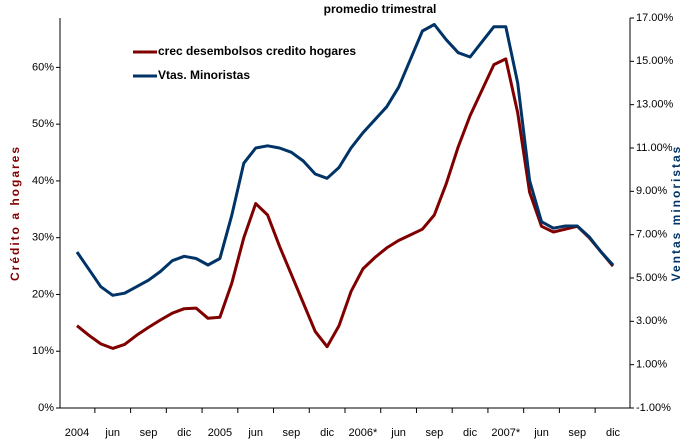 This screenshot has height=439, width=687. I want to click on x-tick-label: 2006*, so click(362, 433).